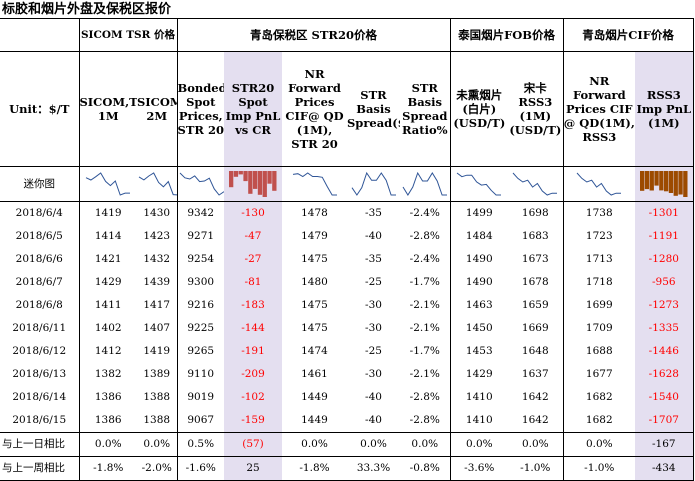 The width and height of the screenshot is (695, 481). Describe the element at coordinates (479, 351) in the screenshot. I see `value-cell: 1453` at that location.